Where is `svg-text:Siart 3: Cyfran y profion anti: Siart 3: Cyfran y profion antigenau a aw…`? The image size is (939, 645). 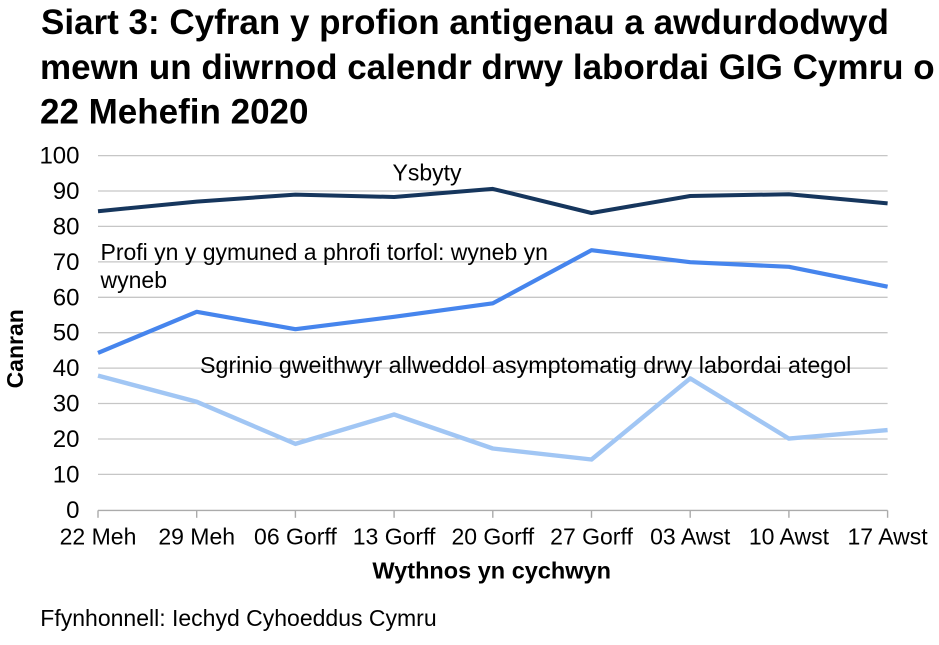 svg-text:Siart 3: Cyfran y profion anti: Siart 3: Cyfran y profion antigenau a aw… is located at coordinates (465, 22).